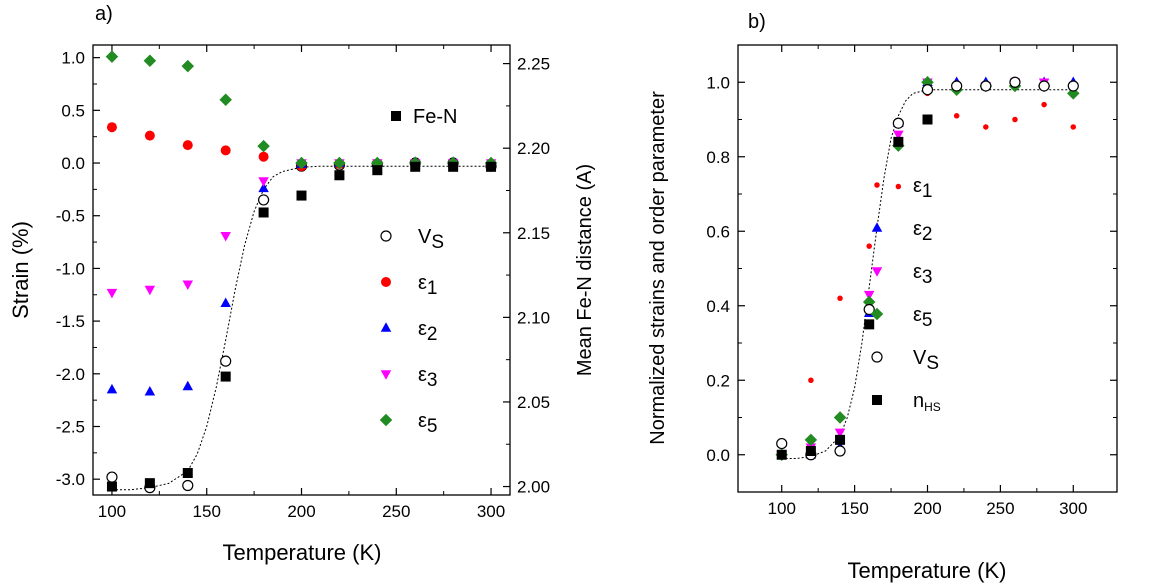 Image resolution: width=1155 pixels, height=587 pixels. Describe the element at coordinates (425, 237) in the screenshot. I see `legend-symbol: V` at that location.